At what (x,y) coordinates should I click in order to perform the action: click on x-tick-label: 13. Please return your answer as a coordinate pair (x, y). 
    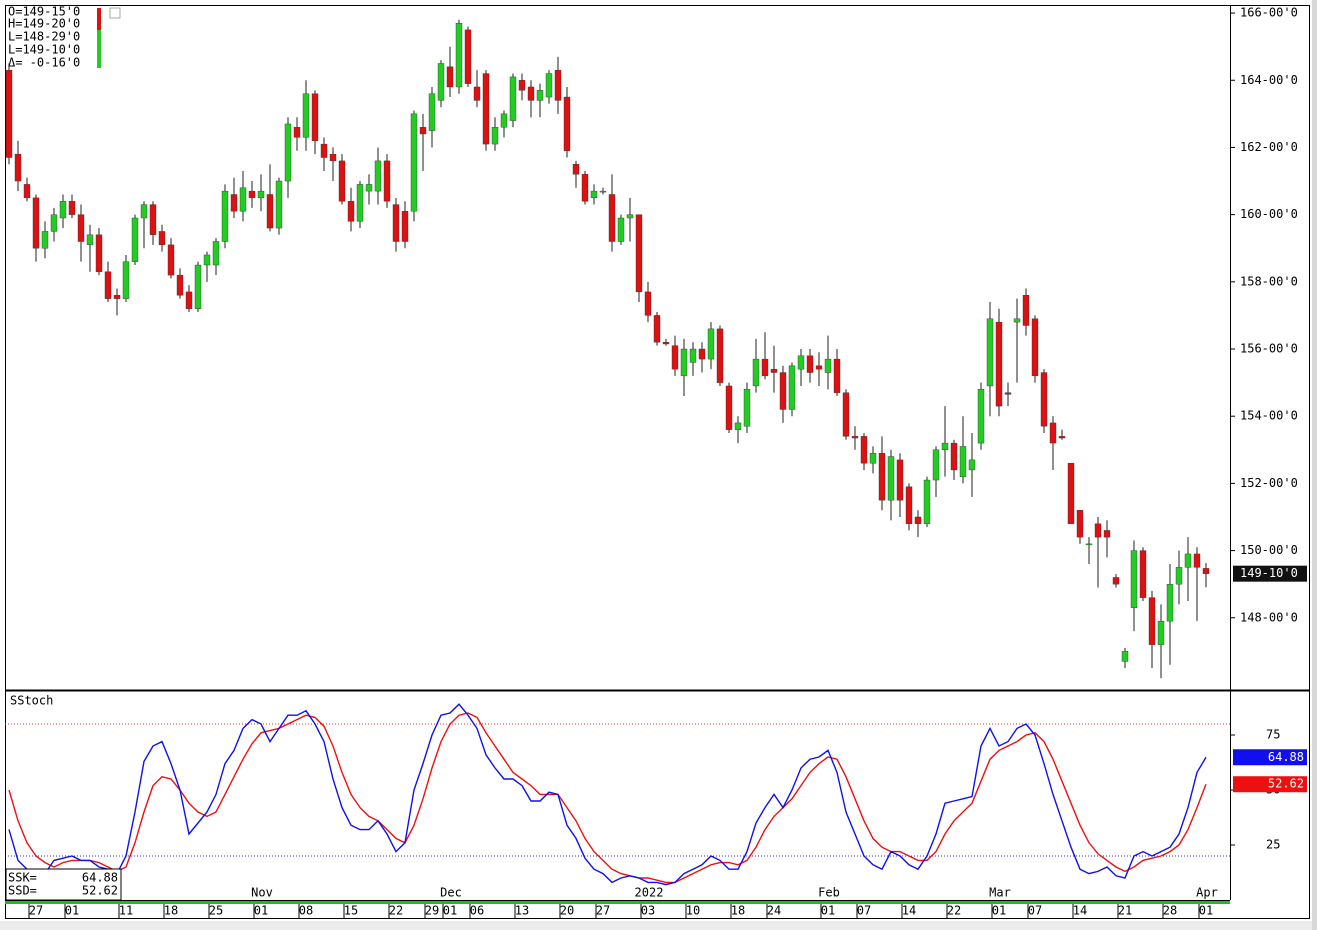
    Looking at the image, I should click on (522, 911).